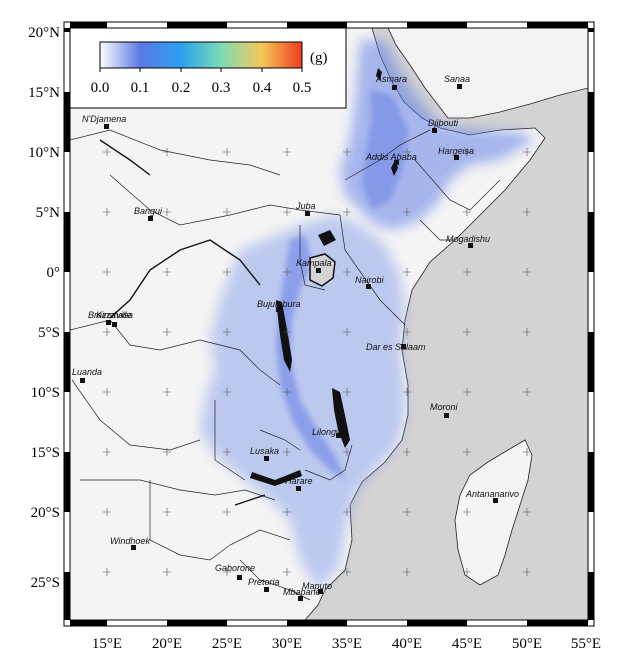 The width and height of the screenshot is (624, 668). I want to click on colorbar-tick: 0.0, so click(100, 88).